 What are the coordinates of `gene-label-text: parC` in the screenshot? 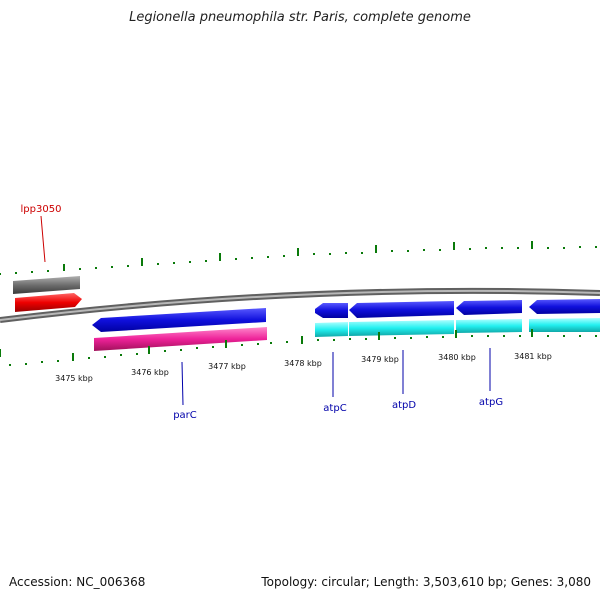 It's located at (185, 415).